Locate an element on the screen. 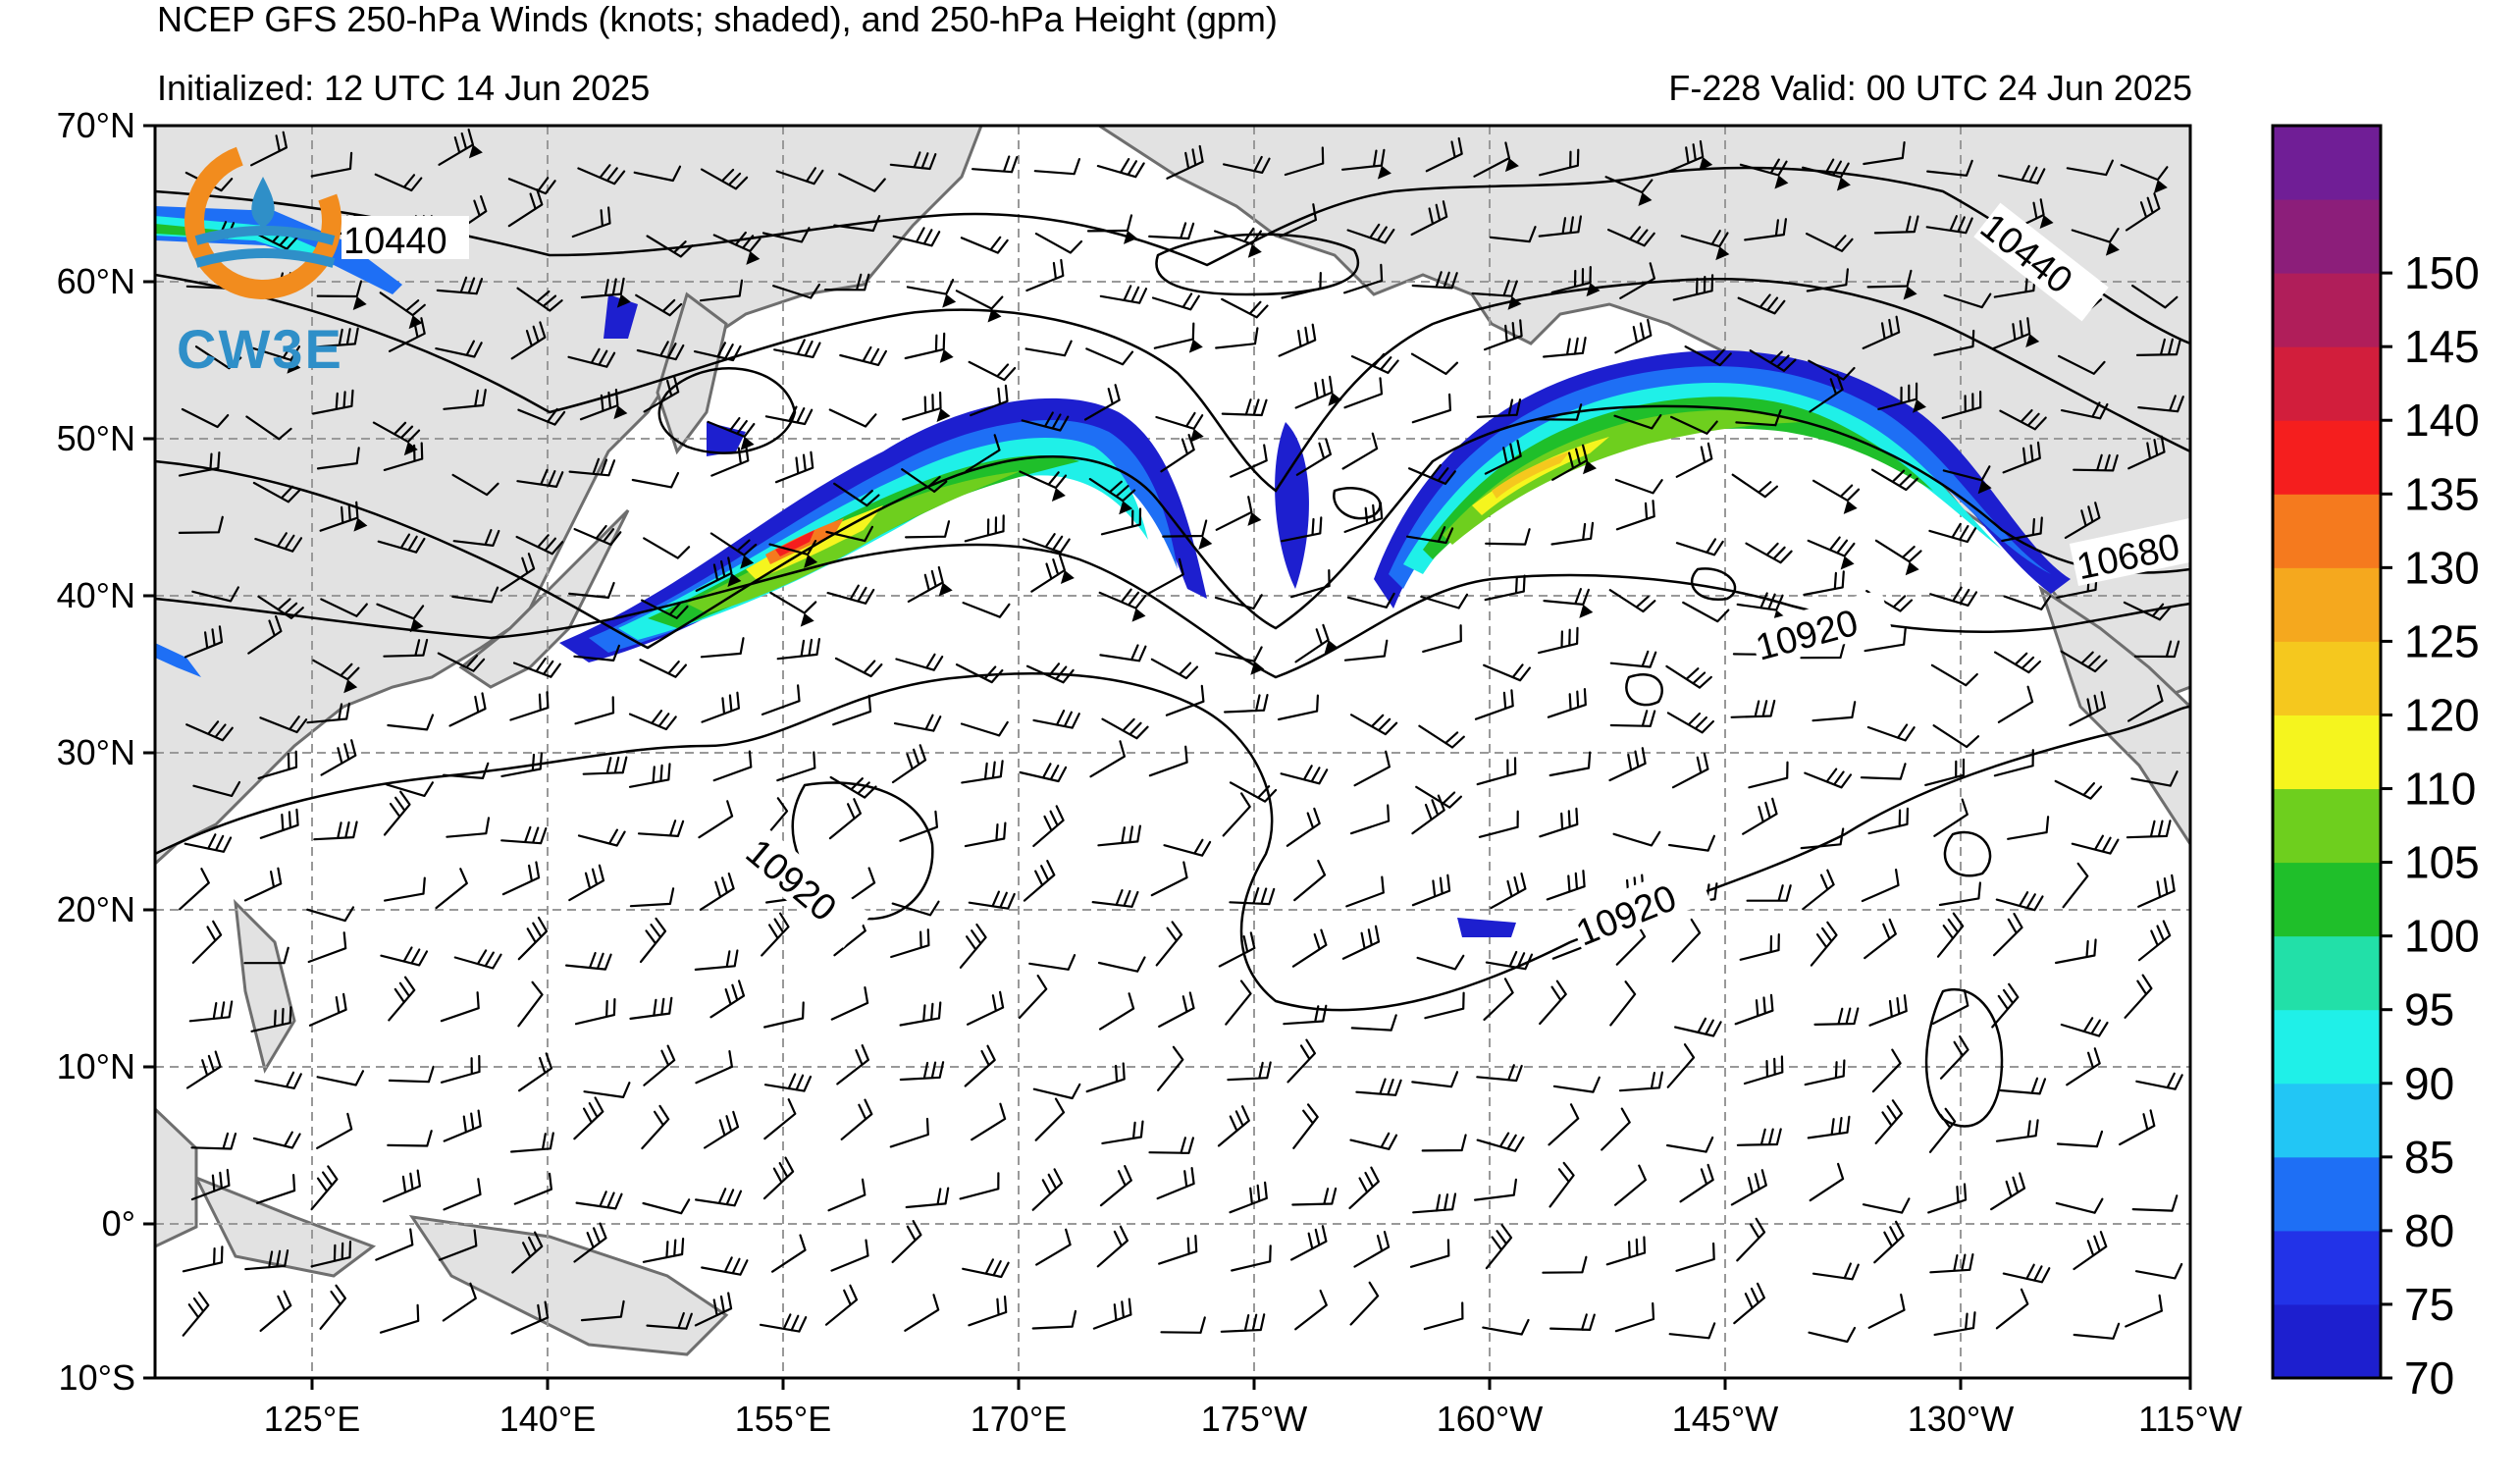 The width and height of the screenshot is (2520, 1483). colorbar-label: 135 is located at coordinates (2442, 494).